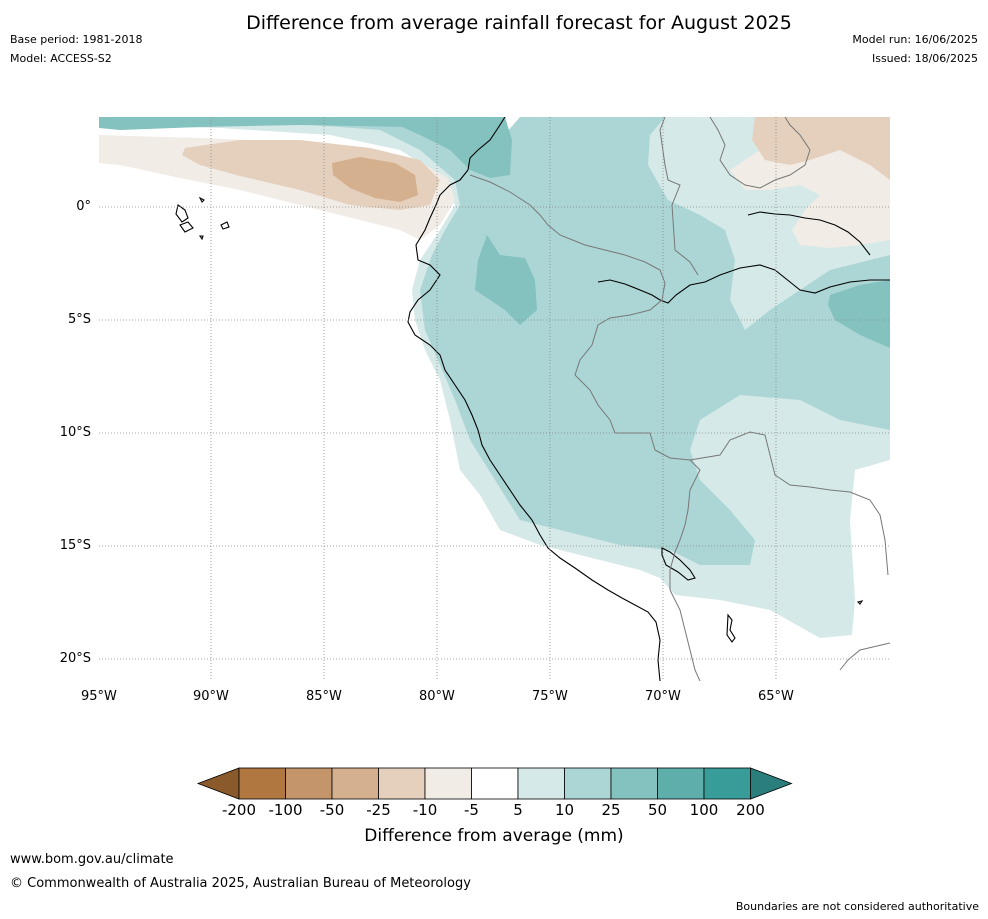 The width and height of the screenshot is (988, 919). I want to click on anomaly-region-25-50-andes, so click(506, 280).